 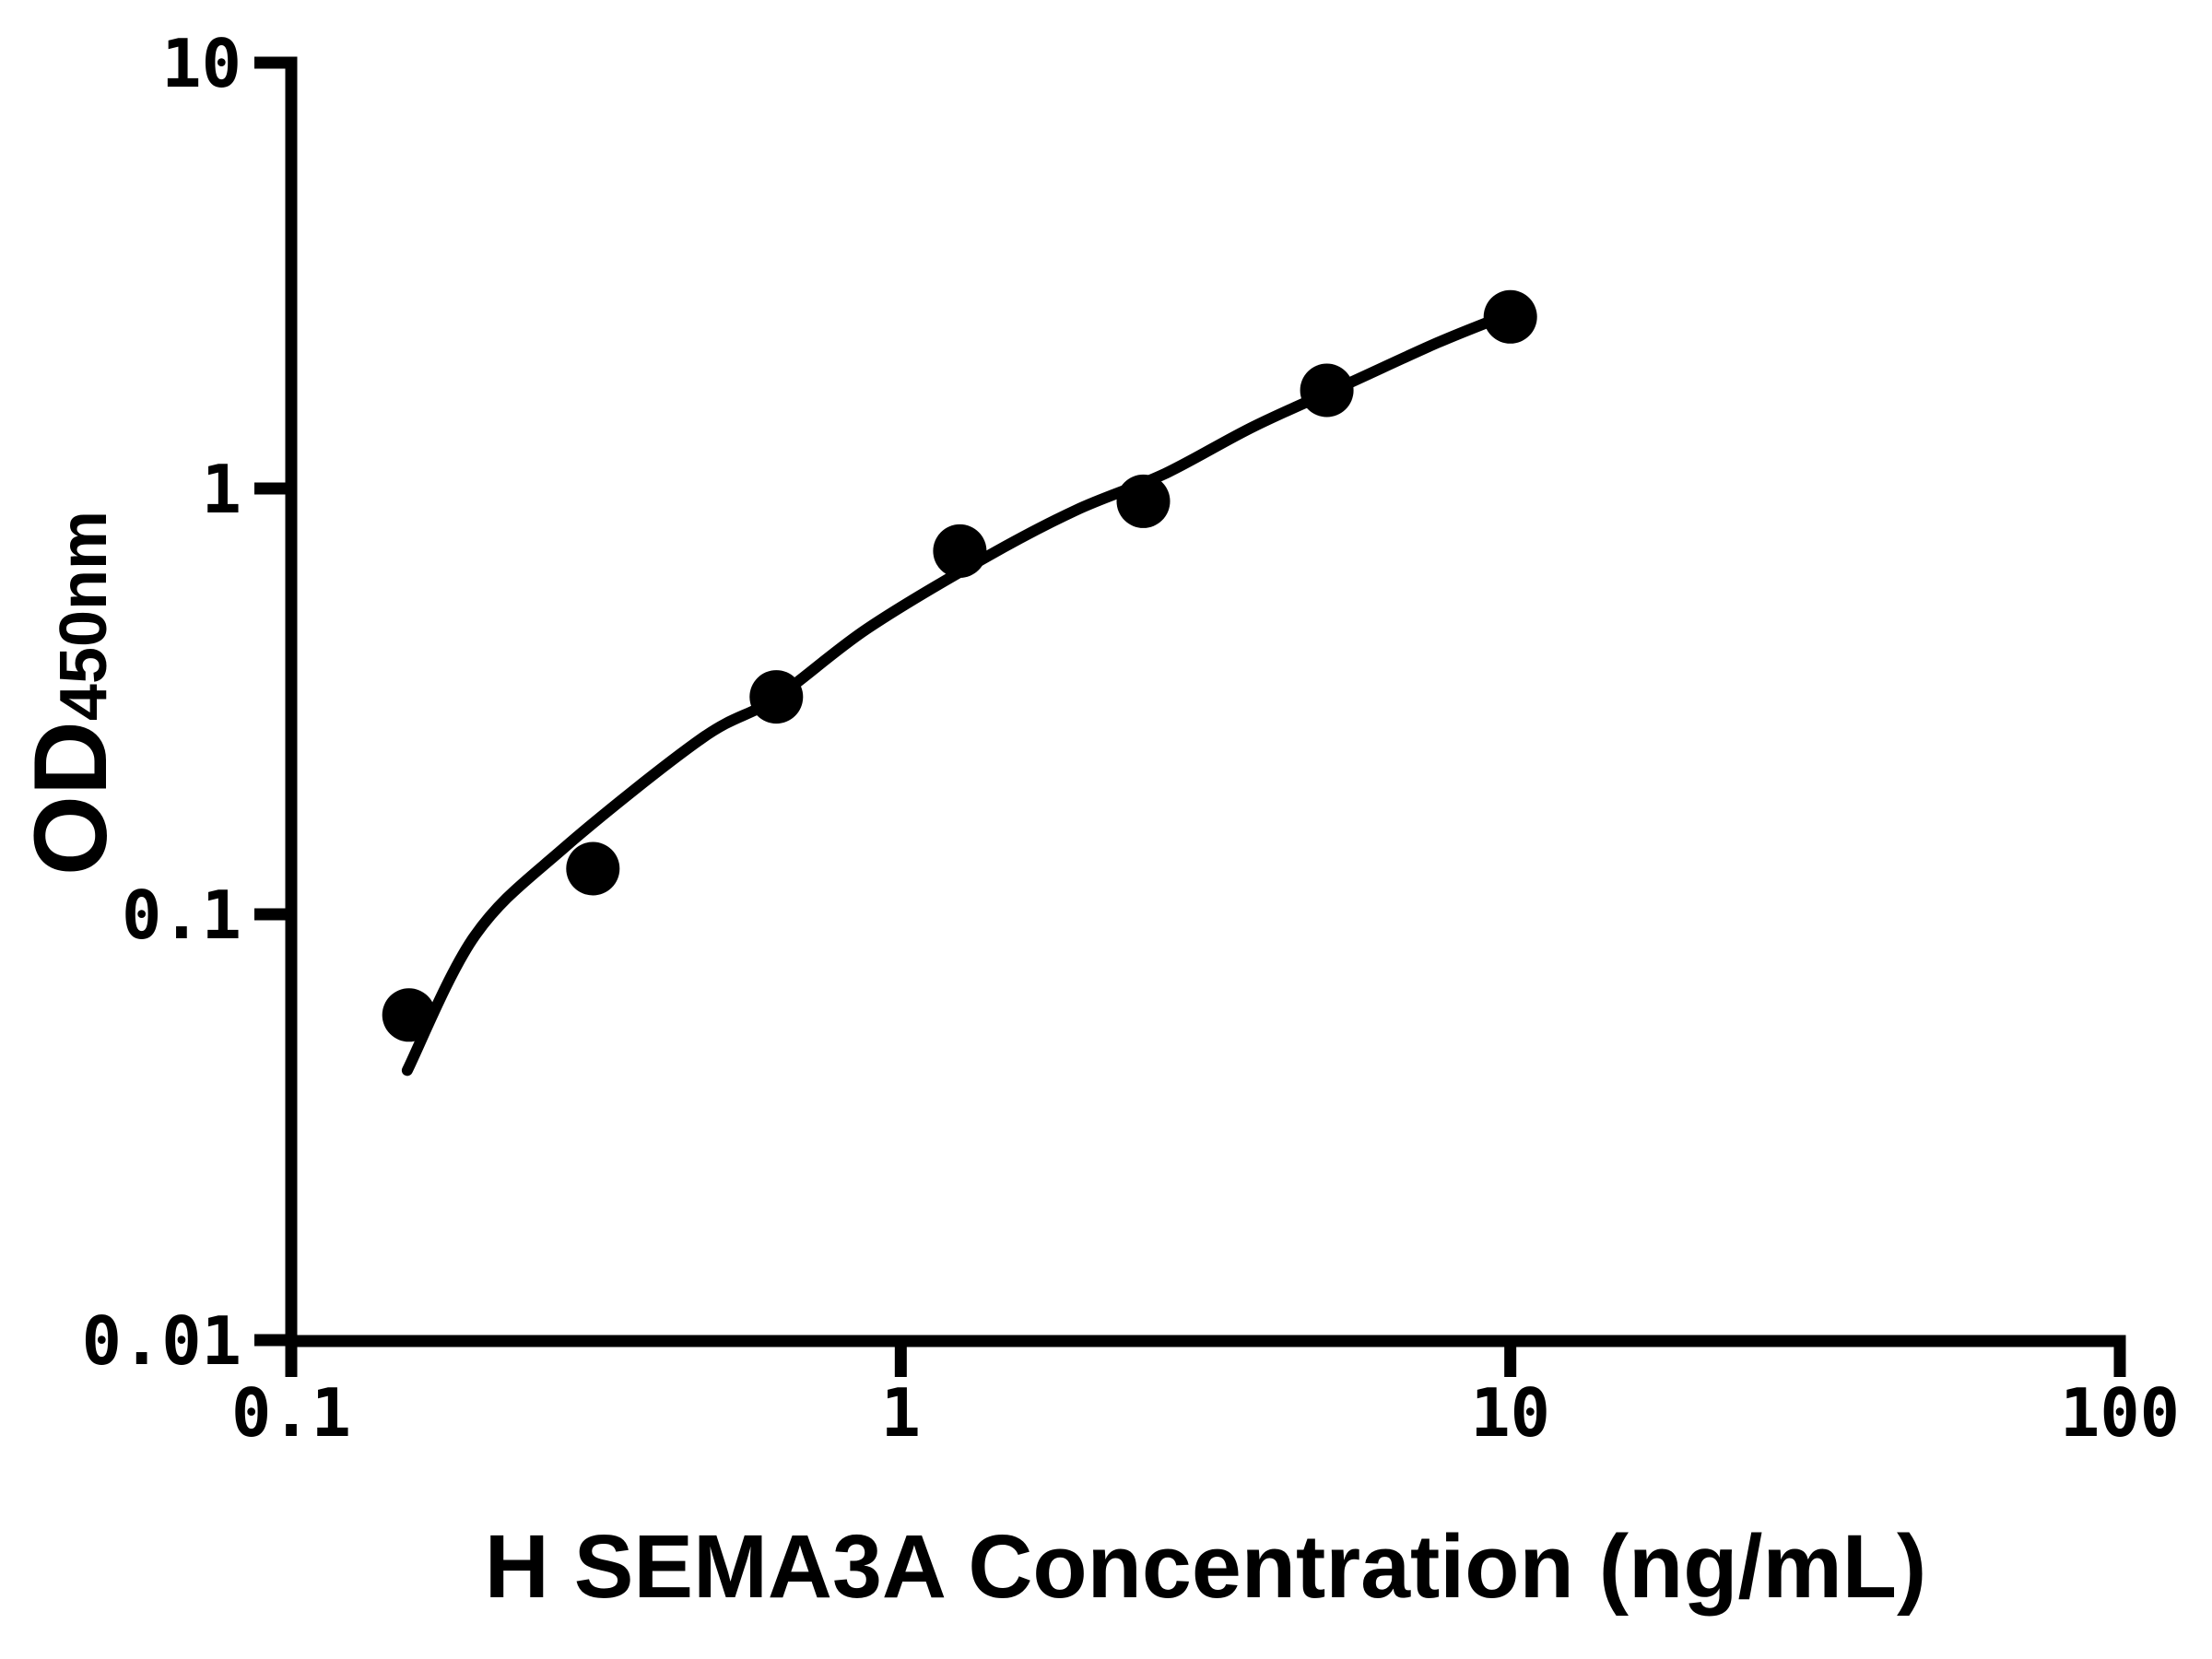 I want to click on y-tick-label-10: 10, so click(x=201, y=63).